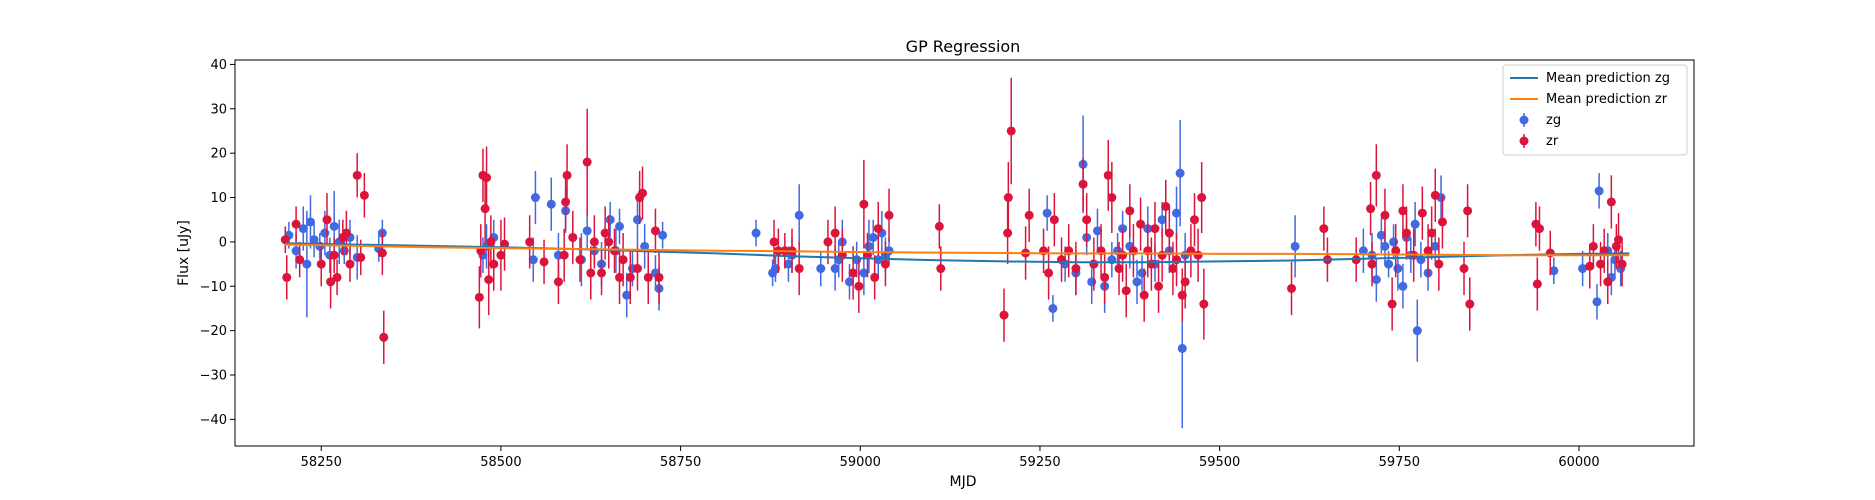 The height and width of the screenshot is (500, 1875). Describe the element at coordinates (963, 46) in the screenshot. I see `chart-title: GP Regression` at that location.